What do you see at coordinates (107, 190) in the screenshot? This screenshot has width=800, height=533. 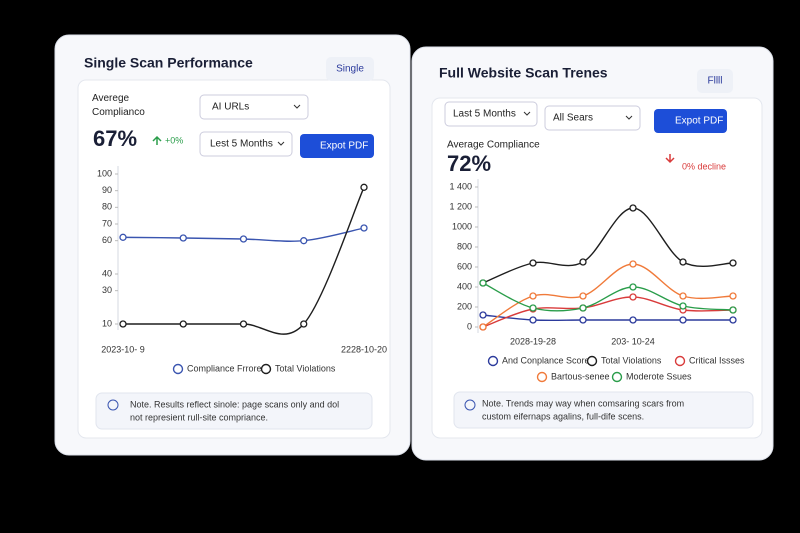 I see `y-tick-label: 90` at bounding box center [107, 190].